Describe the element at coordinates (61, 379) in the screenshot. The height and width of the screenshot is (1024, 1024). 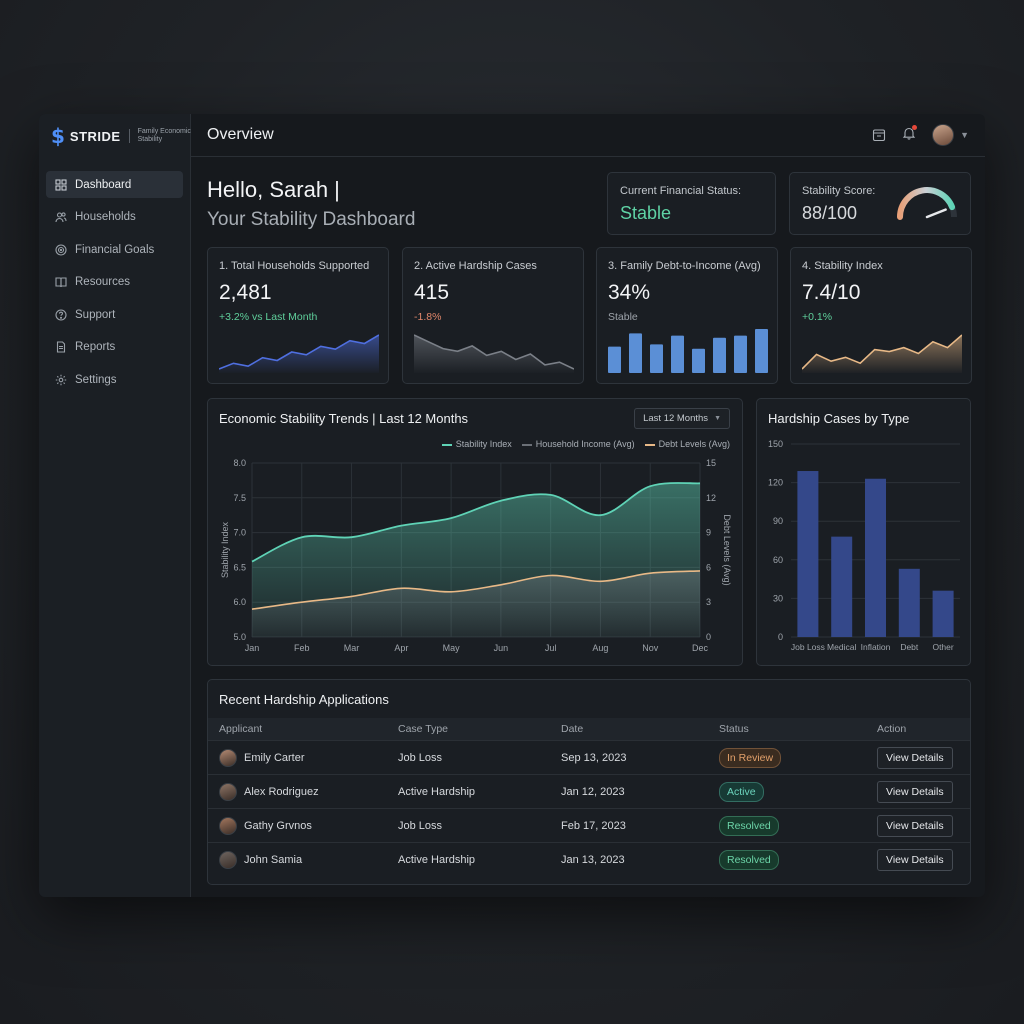
I see `gear-icon` at that location.